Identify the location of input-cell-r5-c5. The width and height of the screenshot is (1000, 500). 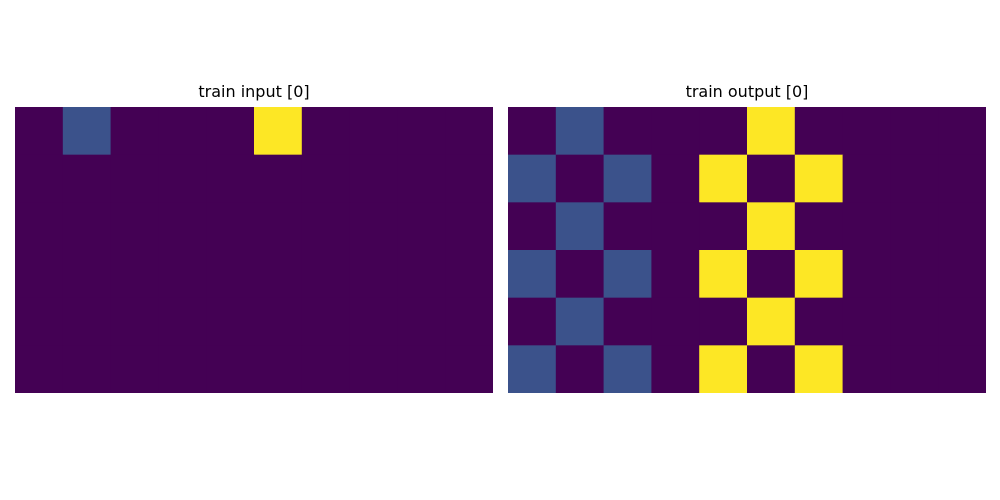
(278, 369).